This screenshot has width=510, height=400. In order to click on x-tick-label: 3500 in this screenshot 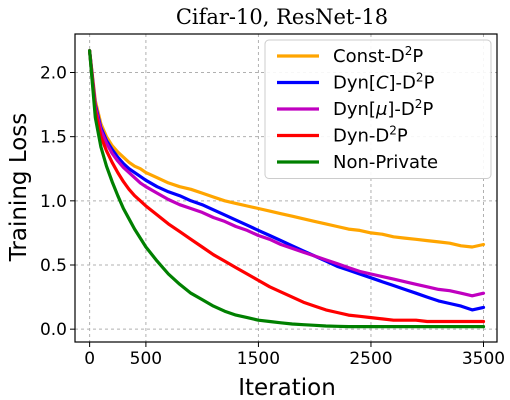, I will do `click(483, 359)`.